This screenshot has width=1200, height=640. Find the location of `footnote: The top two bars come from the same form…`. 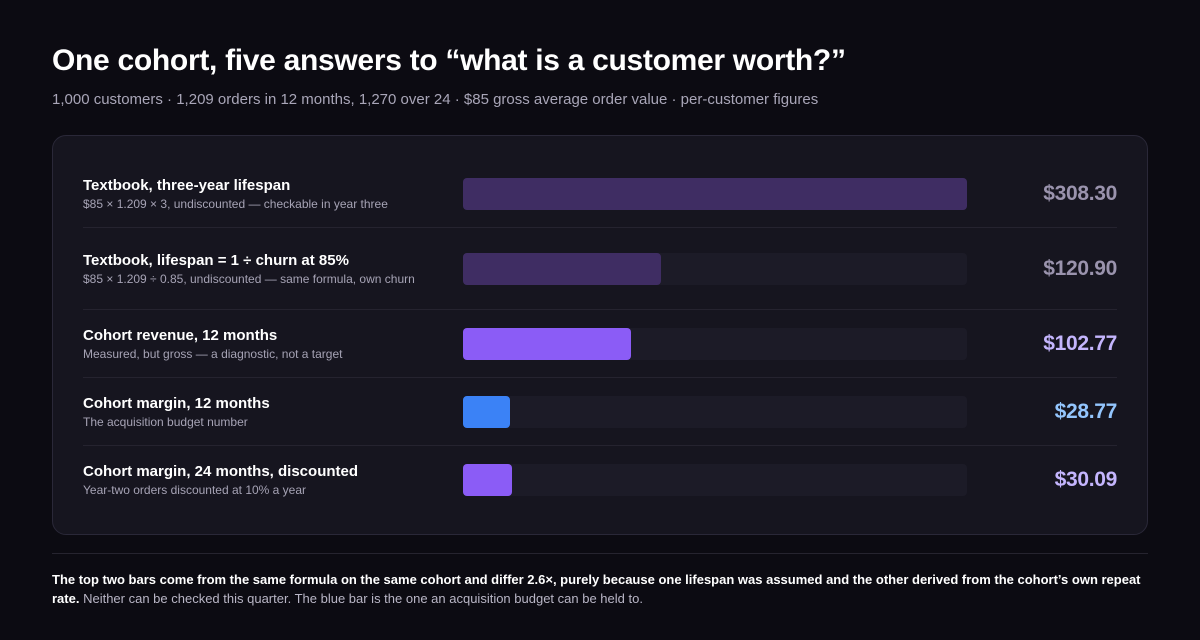

footnote: The top two bars come from the same form… is located at coordinates (600, 589).